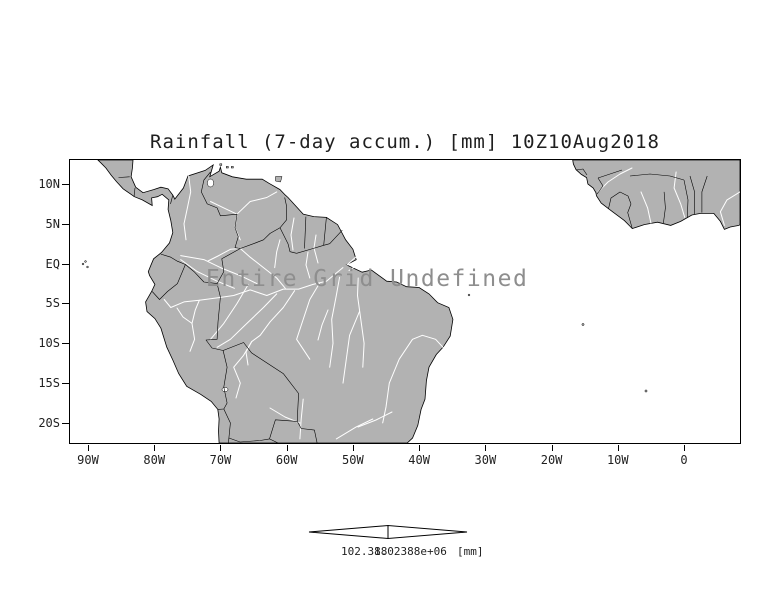  What do you see at coordinates (419, 460) in the screenshot?
I see `lon-tick-label: 40W` at bounding box center [419, 460].